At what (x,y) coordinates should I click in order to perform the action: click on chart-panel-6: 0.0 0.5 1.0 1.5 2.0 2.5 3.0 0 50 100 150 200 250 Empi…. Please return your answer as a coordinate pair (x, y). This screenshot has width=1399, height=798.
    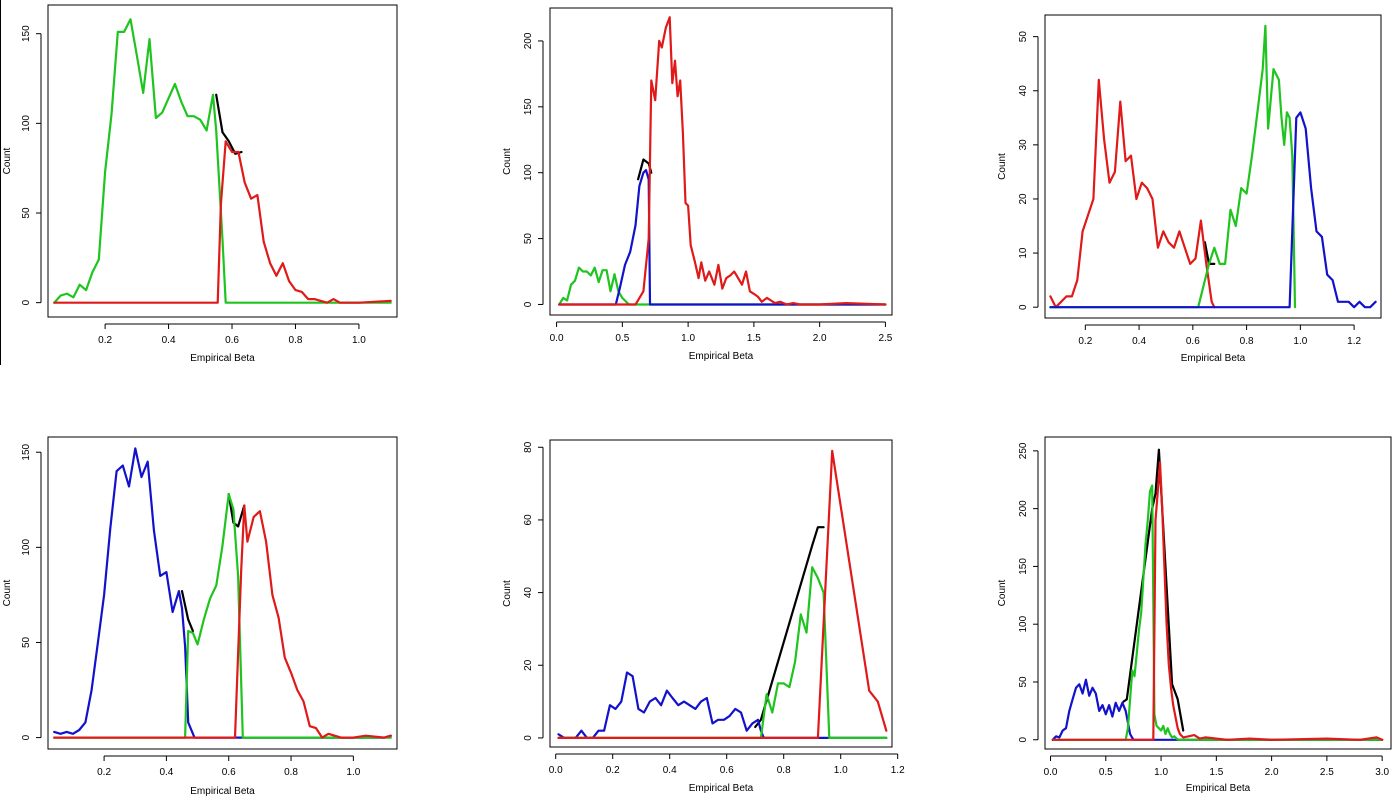
    Looking at the image, I should click on (1194, 615).